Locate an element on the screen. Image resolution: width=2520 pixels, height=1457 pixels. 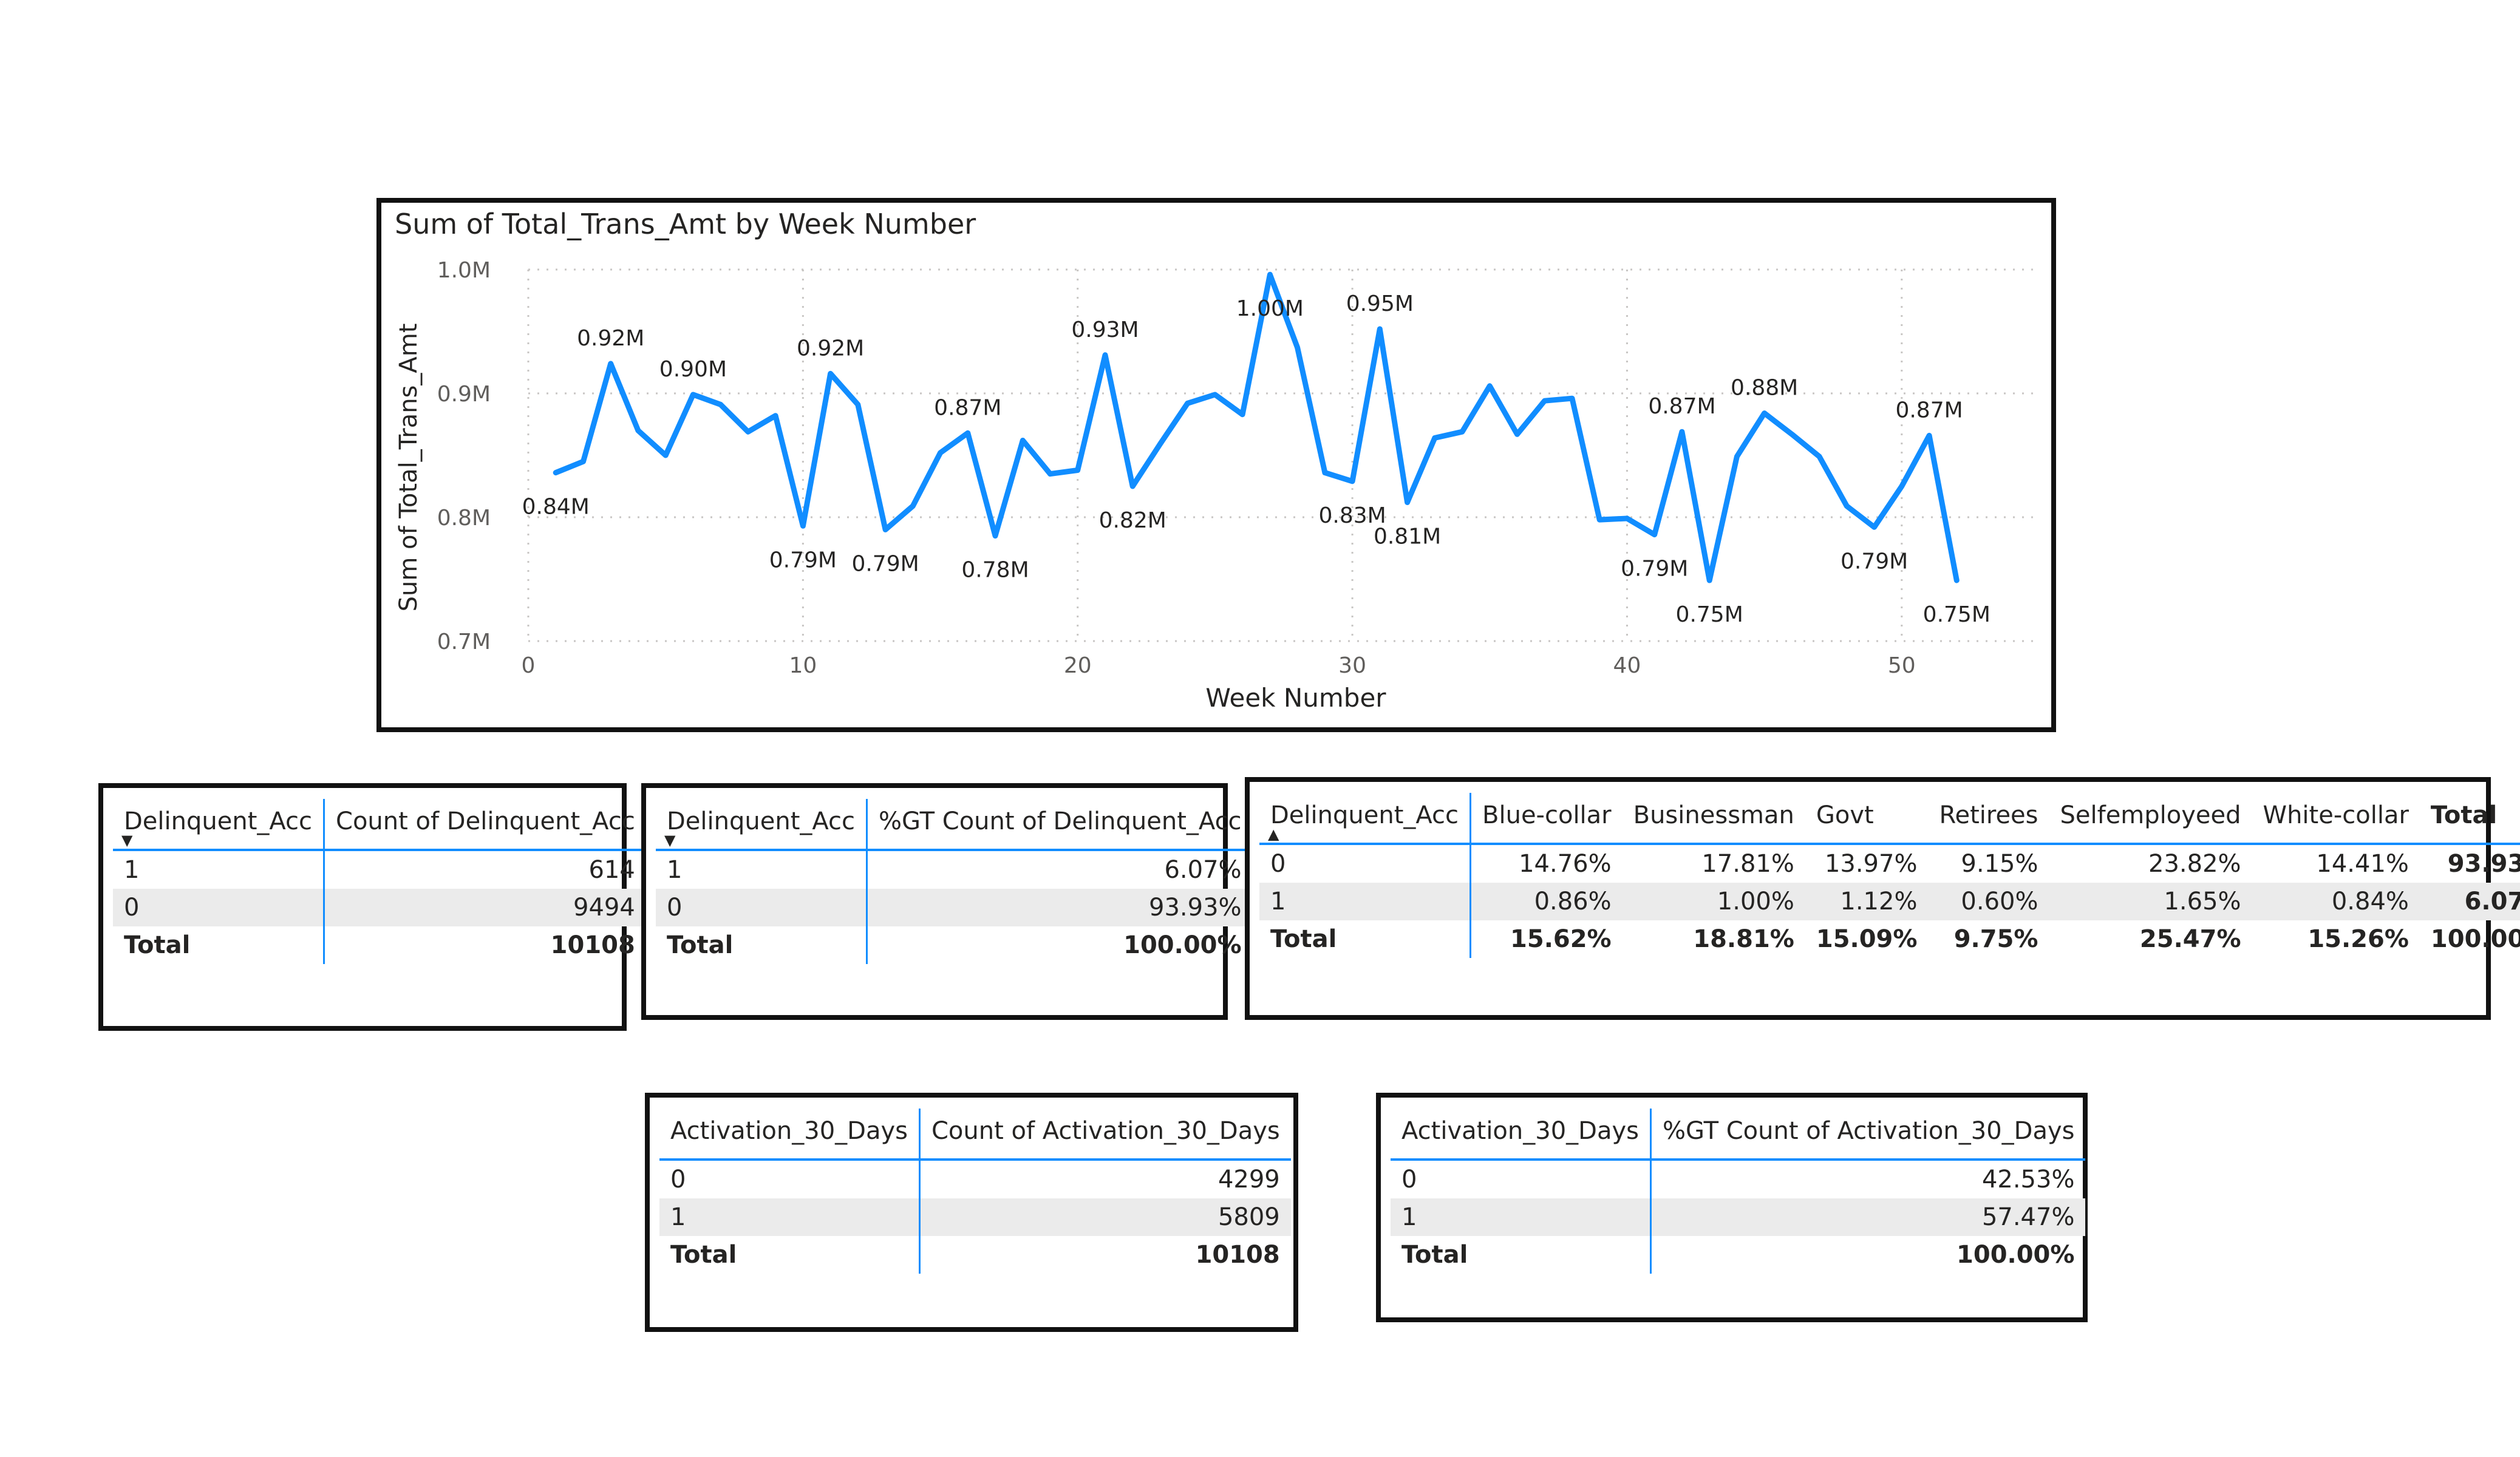
x-tick-label: 30 is located at coordinates (1352, 665).